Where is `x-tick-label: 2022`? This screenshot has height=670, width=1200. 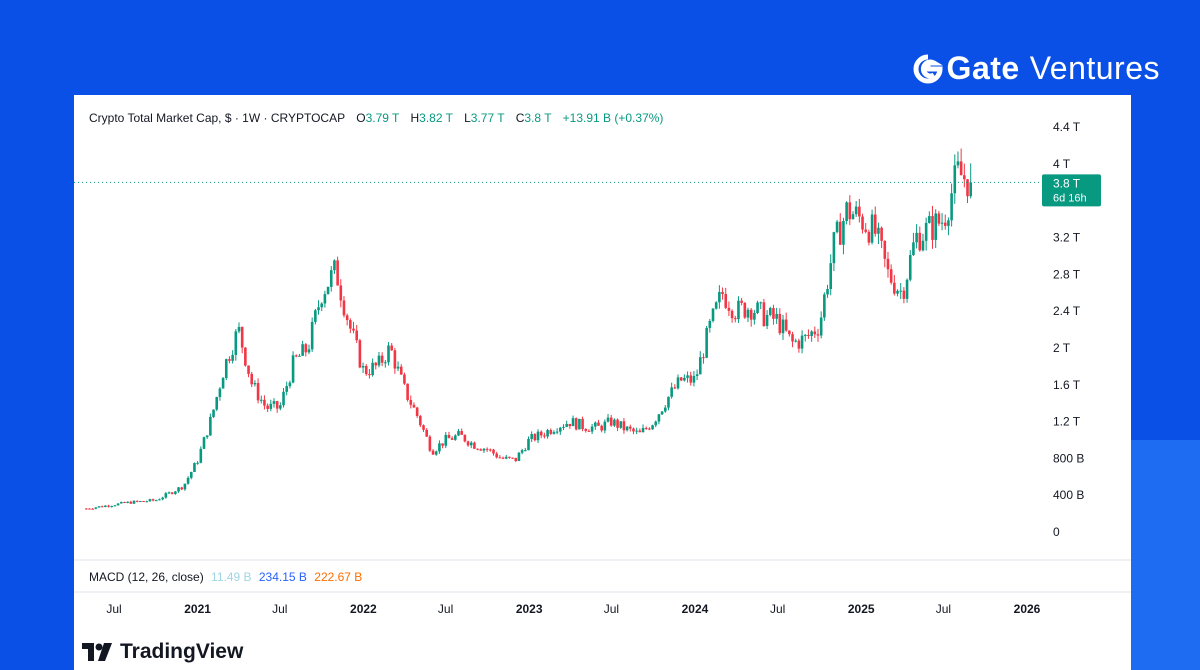 x-tick-label: 2022 is located at coordinates (363, 609).